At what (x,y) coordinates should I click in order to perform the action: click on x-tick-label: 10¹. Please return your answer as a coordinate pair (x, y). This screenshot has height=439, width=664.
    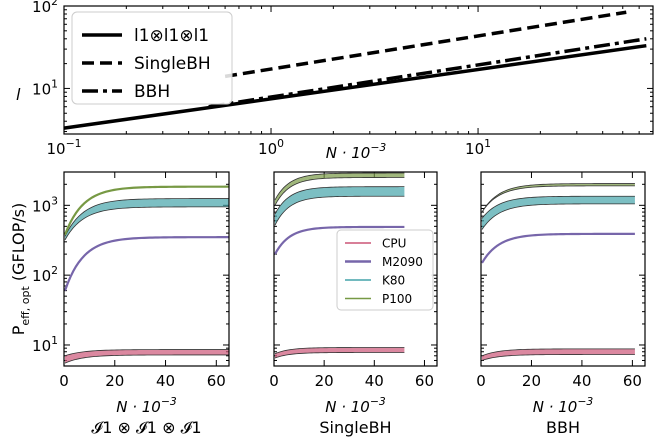
    Looking at the image, I should click on (478, 147).